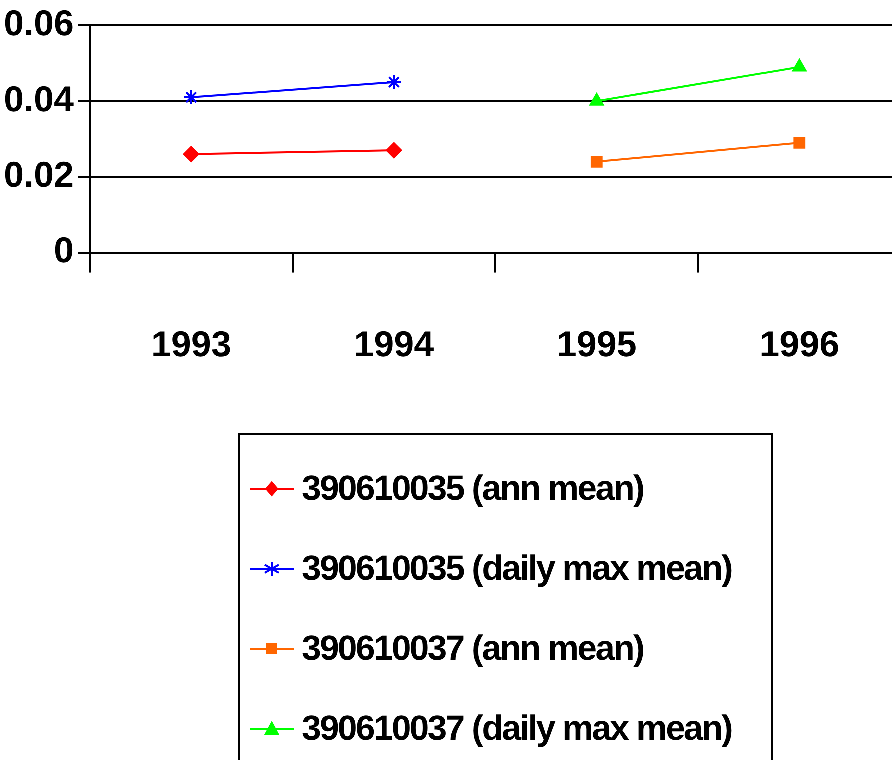  I want to click on x-tick-label: 1994, so click(394, 343).